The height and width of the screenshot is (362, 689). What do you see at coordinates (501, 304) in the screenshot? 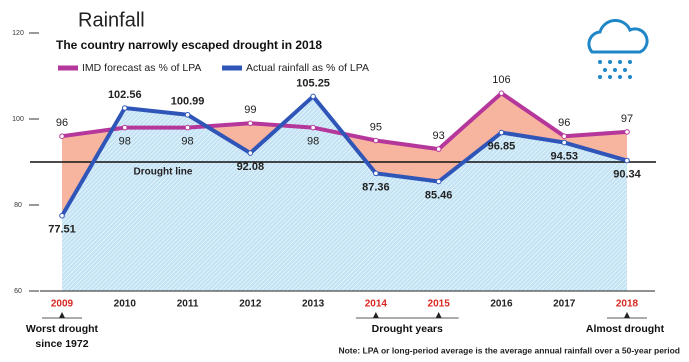
I see `x-tick-label: 2016` at bounding box center [501, 304].